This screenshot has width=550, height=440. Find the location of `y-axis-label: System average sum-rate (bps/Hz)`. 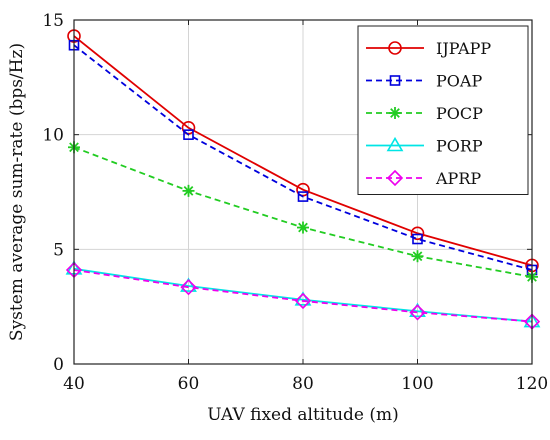

y-axis-label: System average sum-rate (bps/Hz) is located at coordinates (17, 192).